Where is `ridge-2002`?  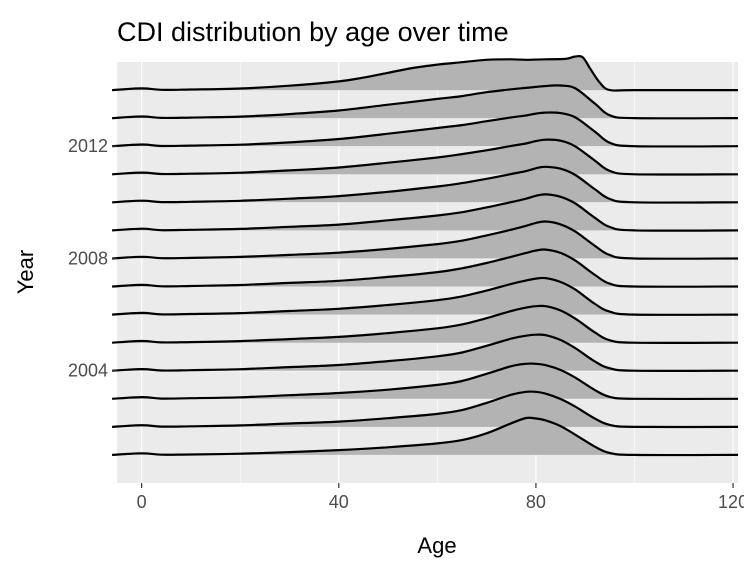
ridge-2002 is located at coordinates (425, 409).